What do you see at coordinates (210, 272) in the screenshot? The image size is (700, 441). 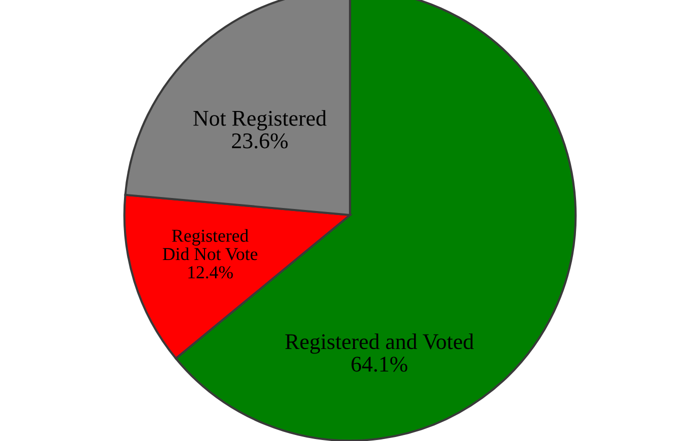 I see `data-label: 12.4%` at bounding box center [210, 272].